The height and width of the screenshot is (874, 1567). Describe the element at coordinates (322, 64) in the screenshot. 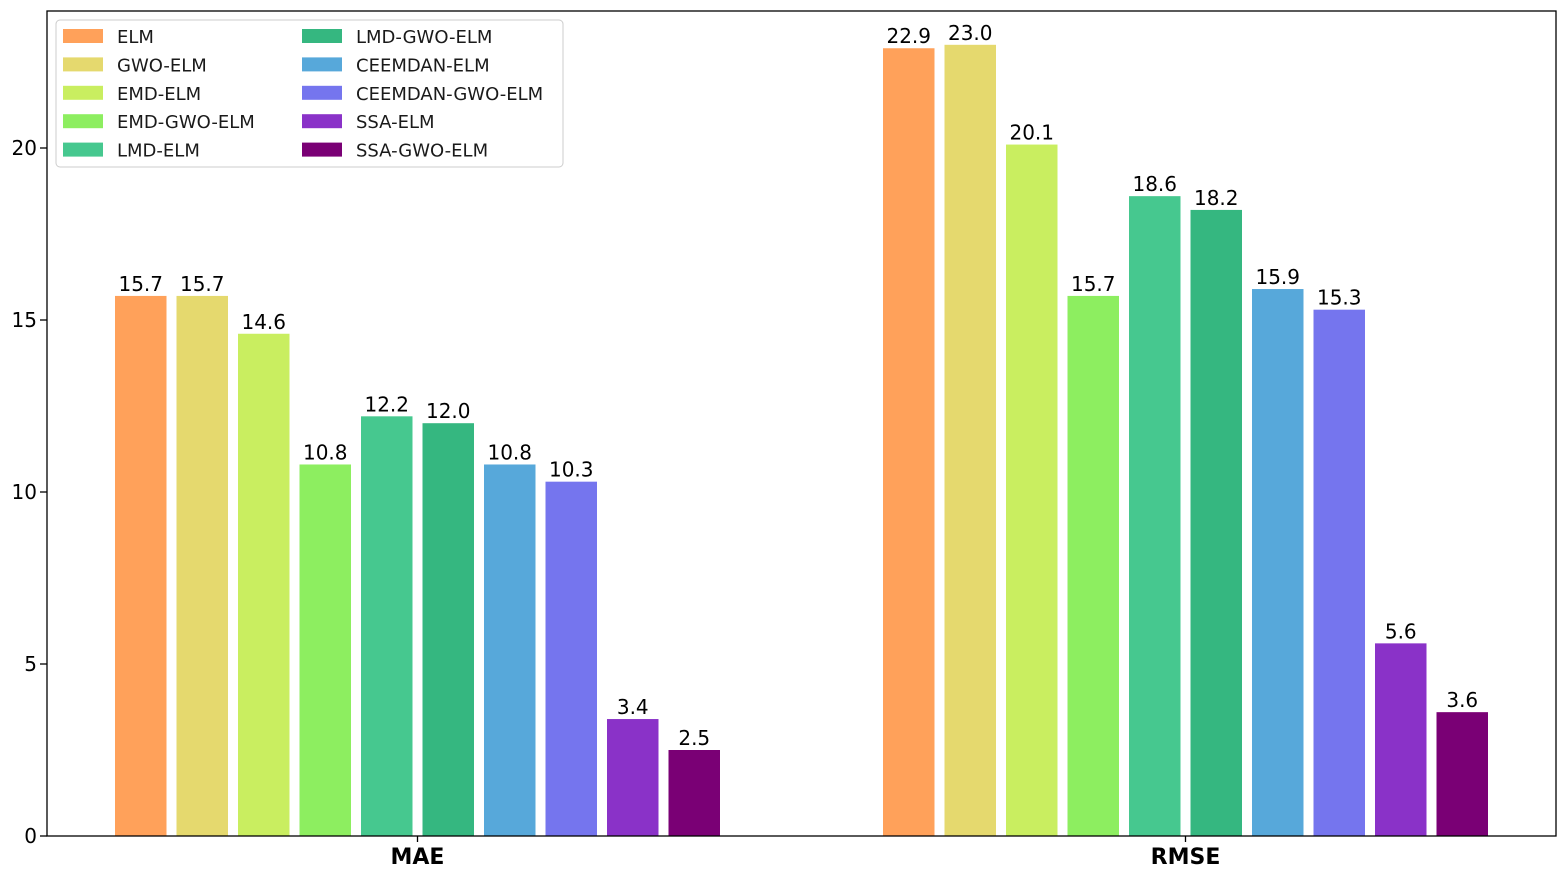

I see `legend-swatch-ceemdan-elm` at that location.